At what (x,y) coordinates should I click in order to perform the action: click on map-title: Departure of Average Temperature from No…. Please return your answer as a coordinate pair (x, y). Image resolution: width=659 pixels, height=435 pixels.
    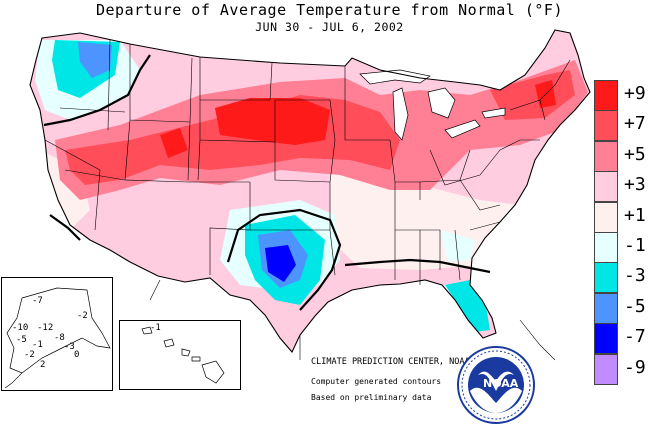
    Looking at the image, I should click on (329, 10).